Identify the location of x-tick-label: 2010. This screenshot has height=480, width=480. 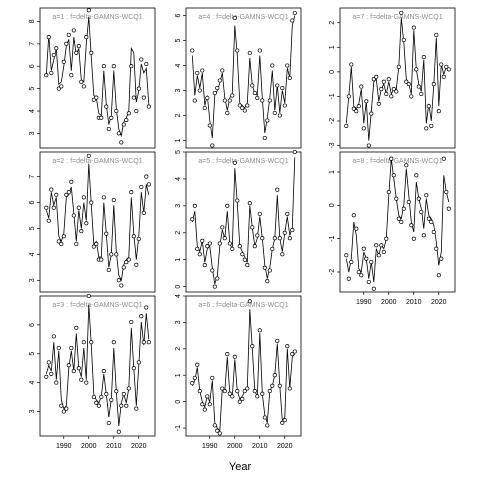
(114, 446).